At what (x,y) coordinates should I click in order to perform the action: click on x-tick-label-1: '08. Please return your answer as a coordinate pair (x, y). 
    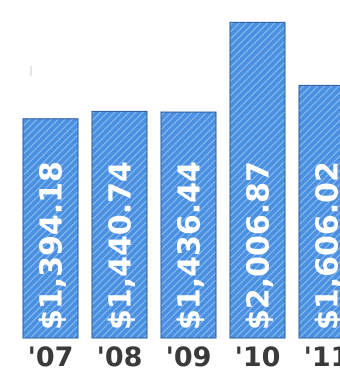
    Looking at the image, I should click on (120, 357).